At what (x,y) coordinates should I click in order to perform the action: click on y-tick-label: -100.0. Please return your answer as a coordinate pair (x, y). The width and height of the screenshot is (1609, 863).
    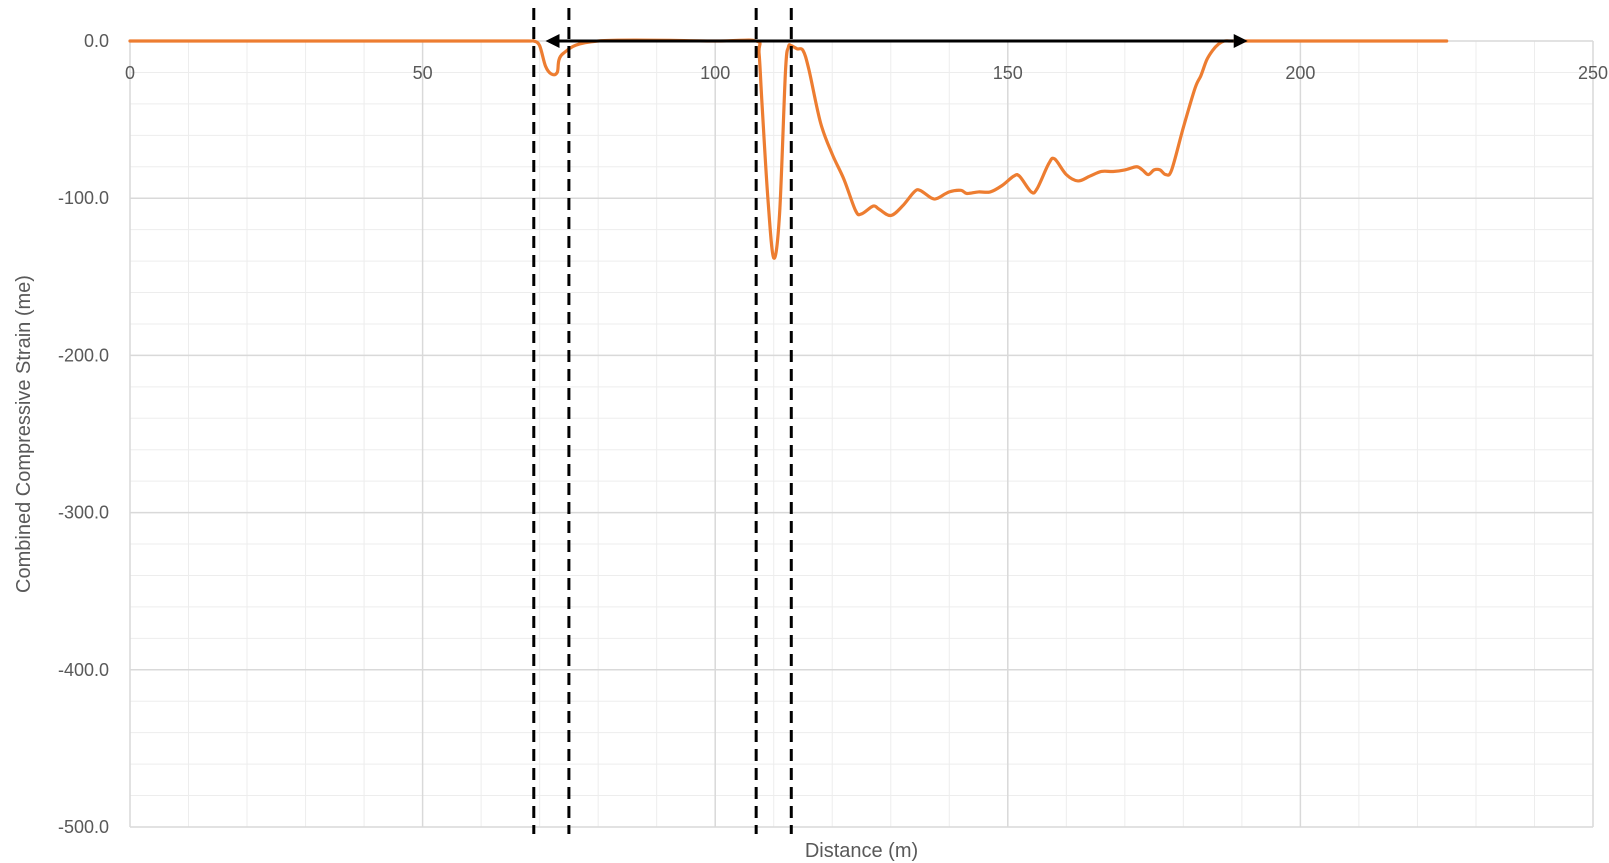
    Looking at the image, I should click on (83, 198).